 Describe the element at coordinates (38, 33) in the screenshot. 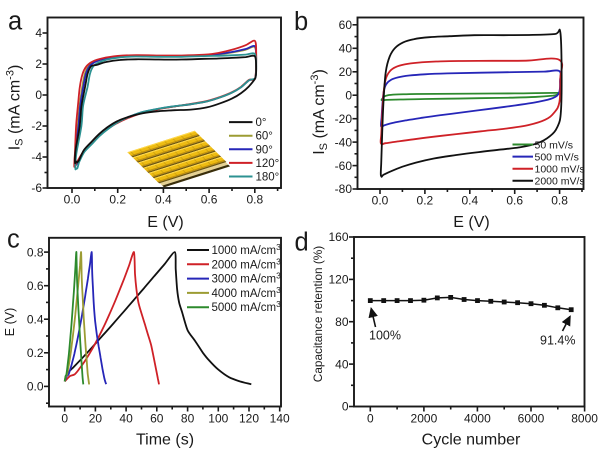

I see `svg-text: 4` at that location.